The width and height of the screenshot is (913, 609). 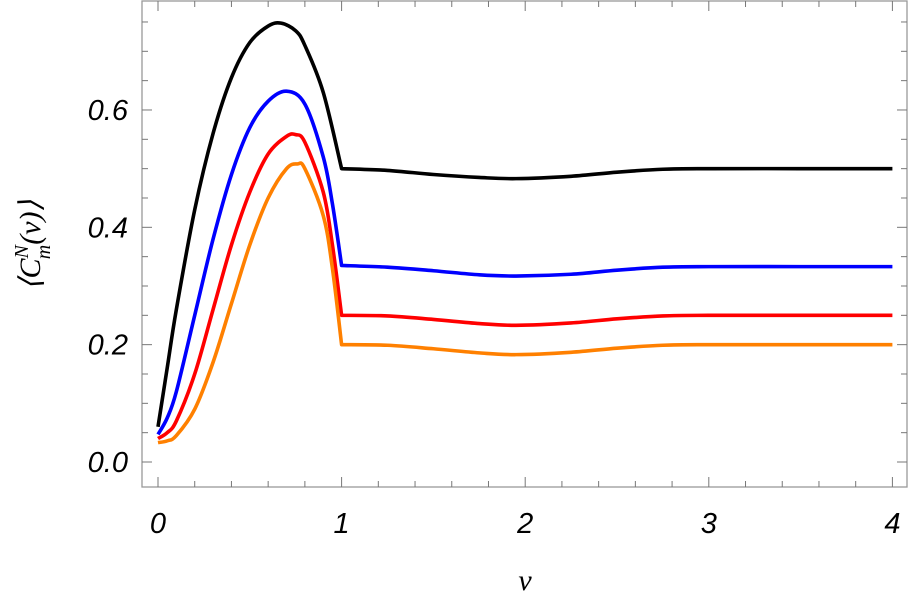 I want to click on x-tick-label: 0, so click(x=158, y=524).